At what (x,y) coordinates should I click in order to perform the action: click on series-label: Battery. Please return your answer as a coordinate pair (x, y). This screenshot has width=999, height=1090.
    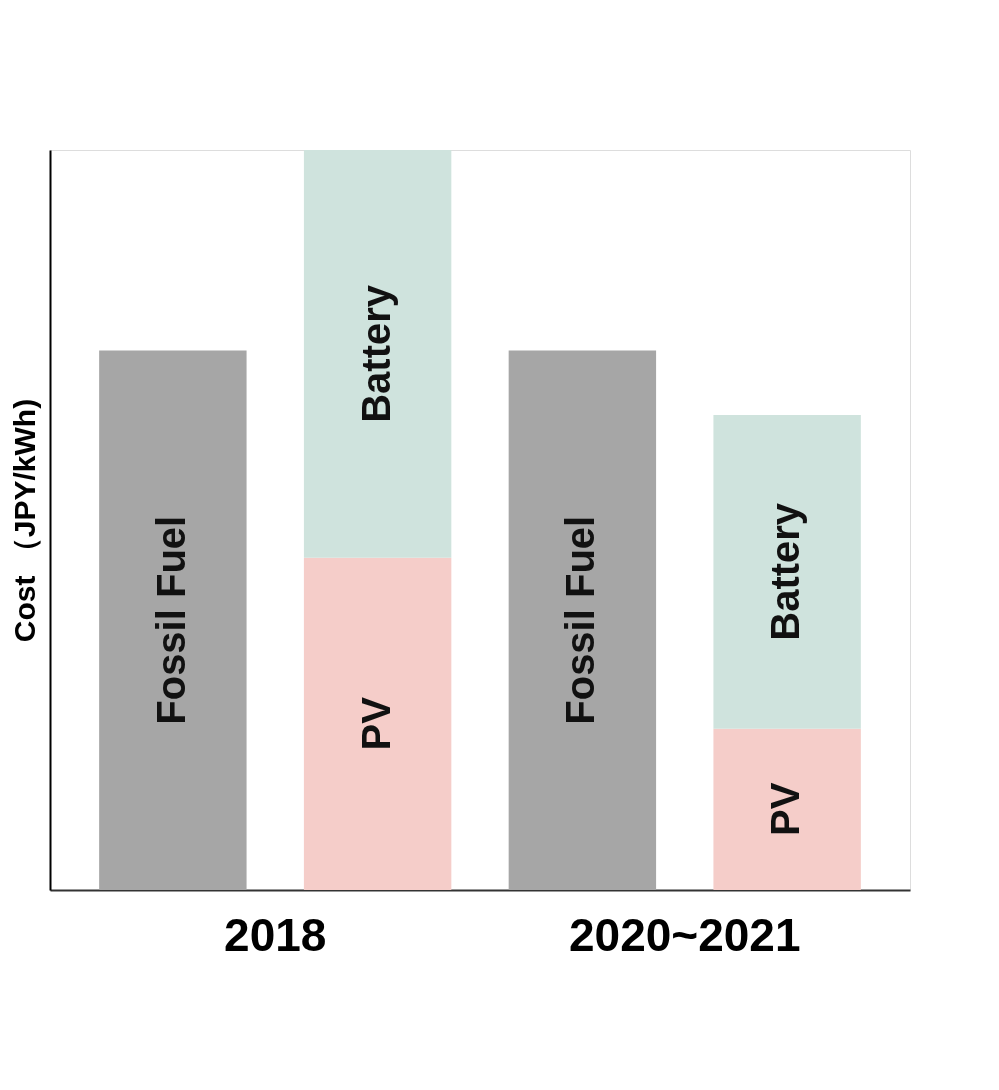
    Looking at the image, I should click on (785, 571).